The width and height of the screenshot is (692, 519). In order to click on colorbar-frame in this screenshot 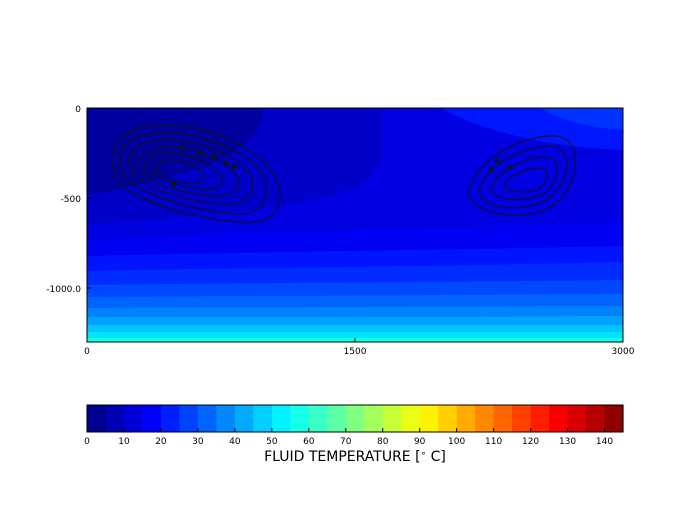, I will do `click(355, 418)`.